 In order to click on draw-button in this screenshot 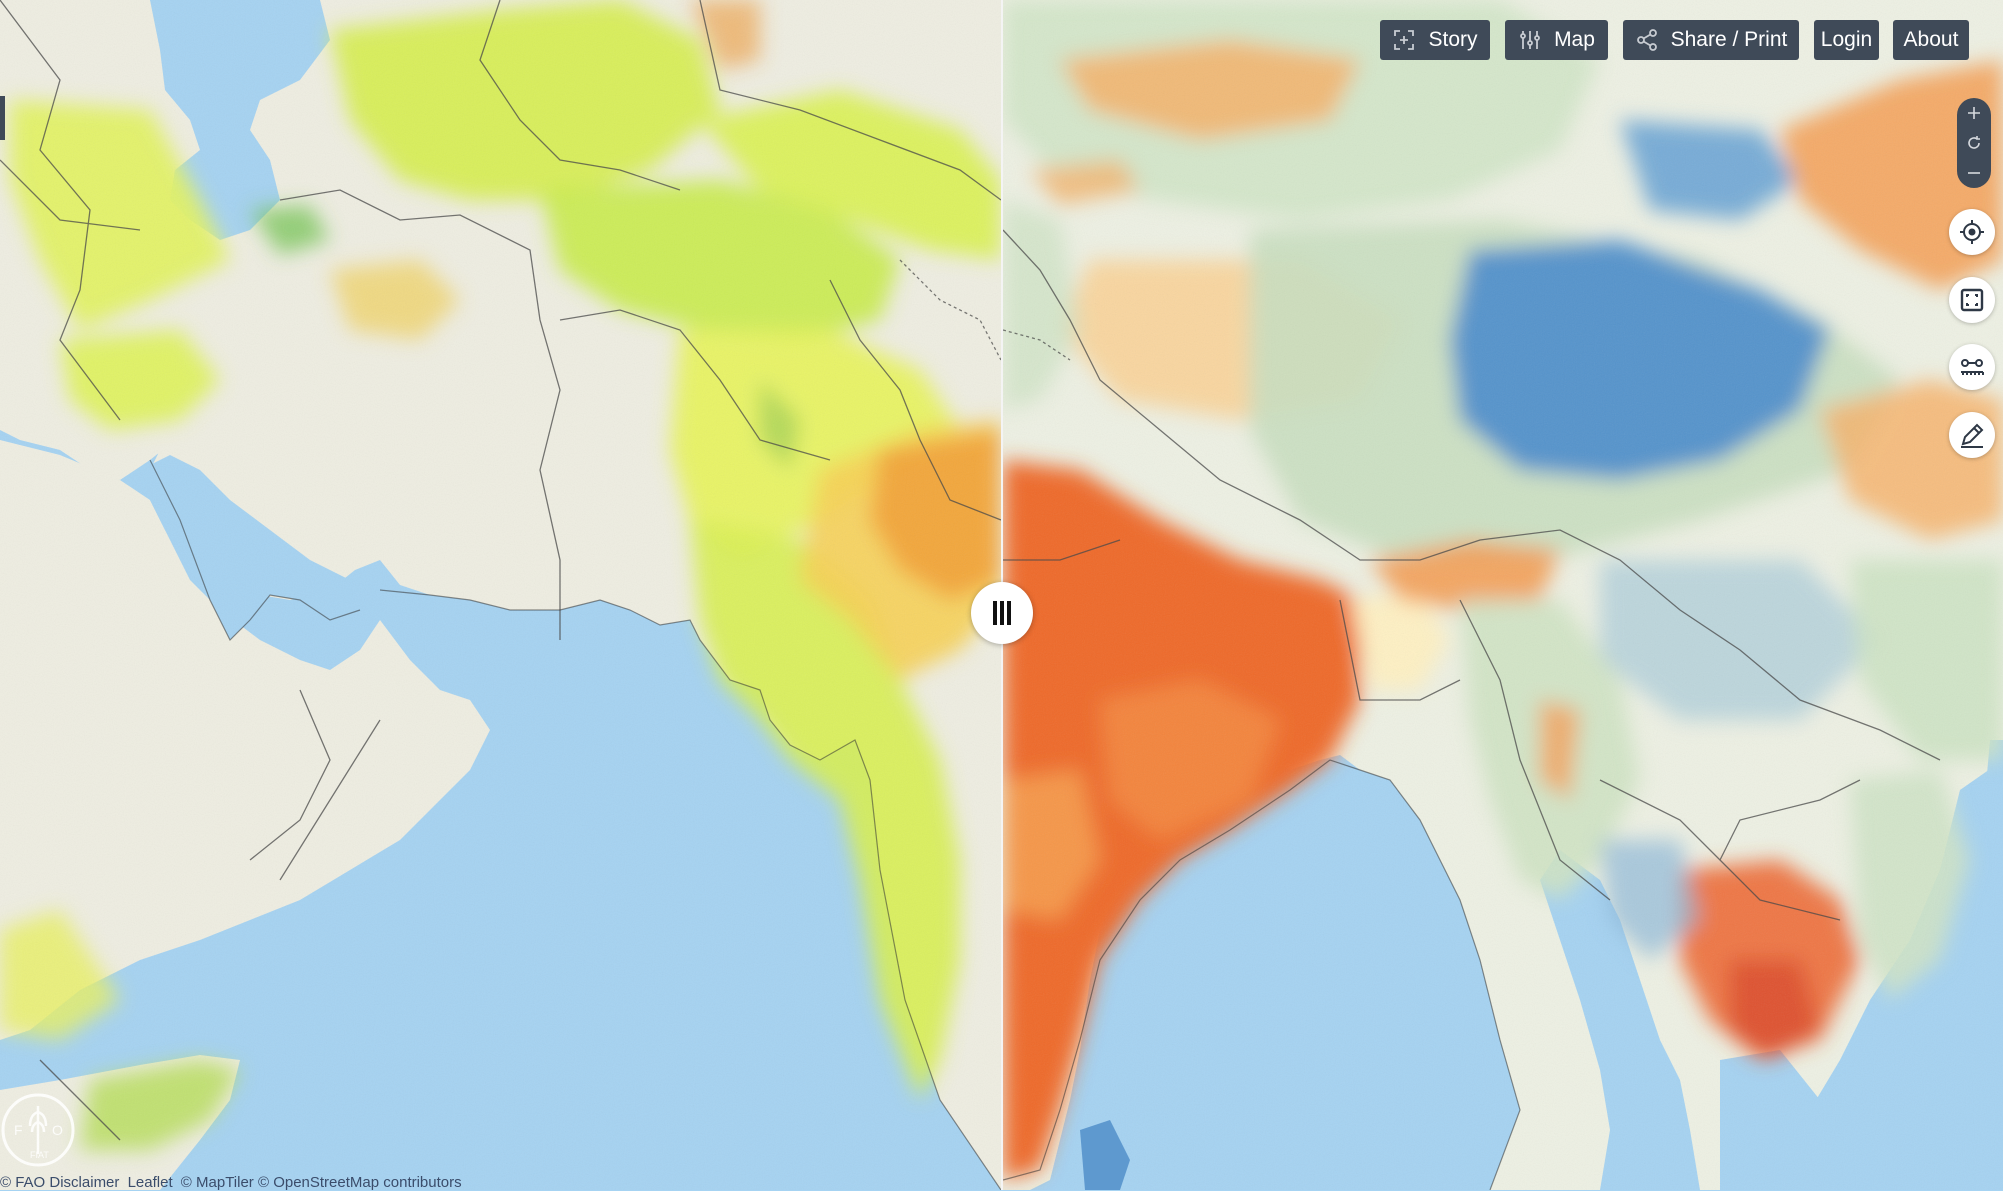, I will do `click(1972, 435)`.